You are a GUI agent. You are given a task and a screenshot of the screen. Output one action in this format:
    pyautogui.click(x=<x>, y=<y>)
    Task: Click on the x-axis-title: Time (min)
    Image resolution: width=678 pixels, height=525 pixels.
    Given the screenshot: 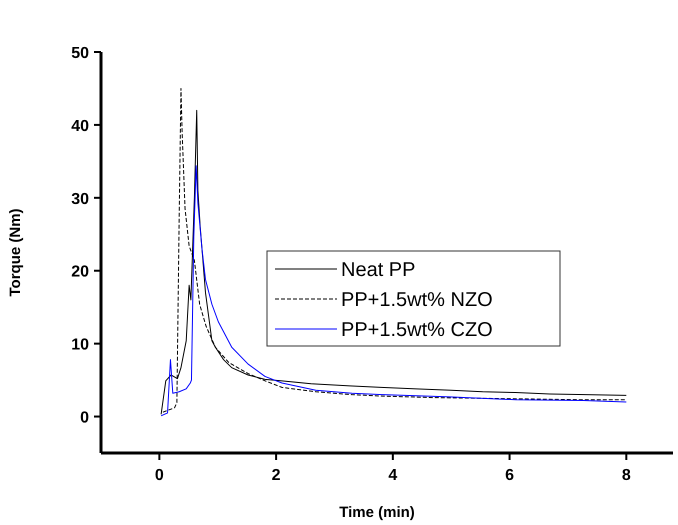 What is the action you would take?
    pyautogui.click(x=377, y=512)
    